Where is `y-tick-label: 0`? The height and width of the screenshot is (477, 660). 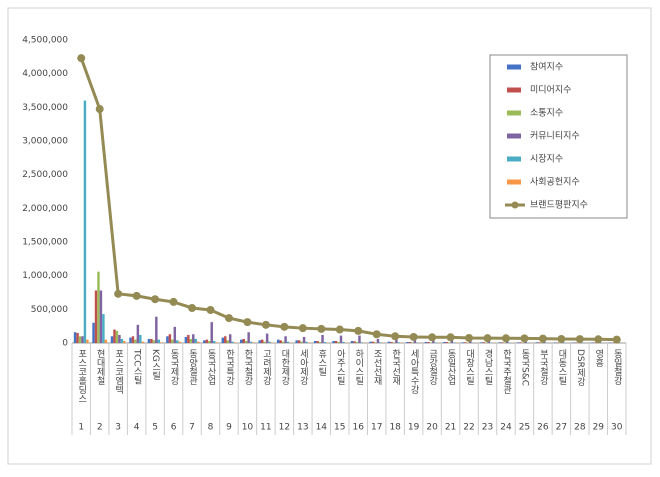
y-tick-label: 0 is located at coordinates (65, 344).